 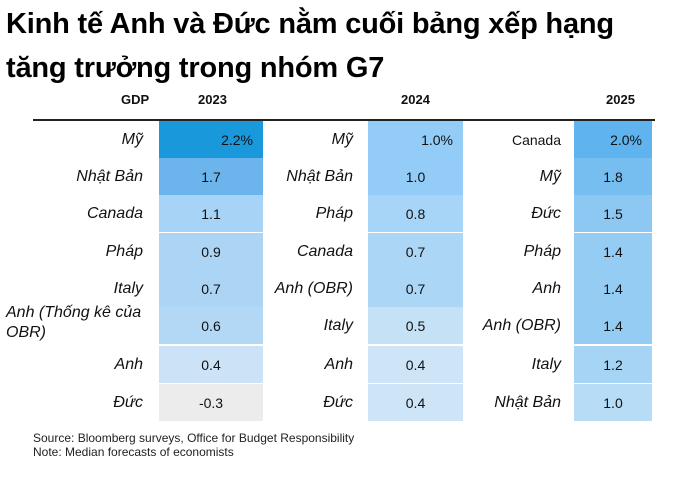 What do you see at coordinates (133, 452) in the screenshot?
I see `median-note: Note: Median forecasts of economists` at bounding box center [133, 452].